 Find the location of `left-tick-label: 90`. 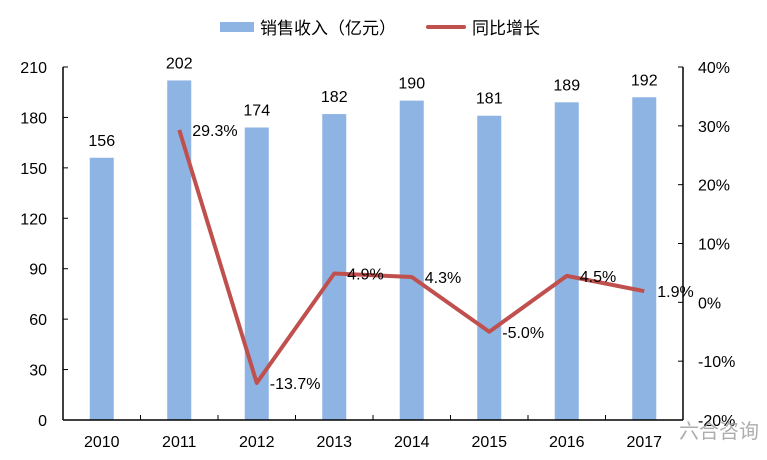

left-tick-label: 90 is located at coordinates (38, 270).